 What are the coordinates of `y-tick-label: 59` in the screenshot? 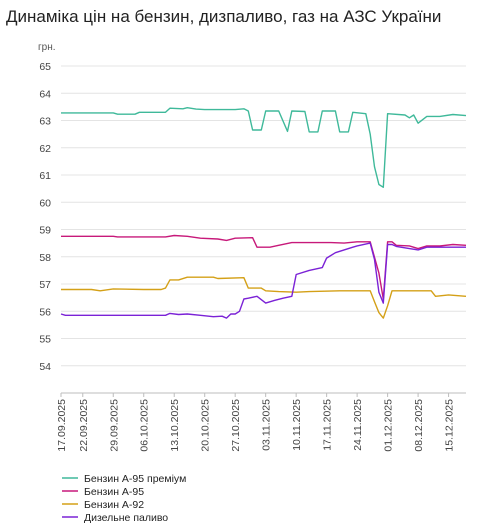 It's located at (45, 231).